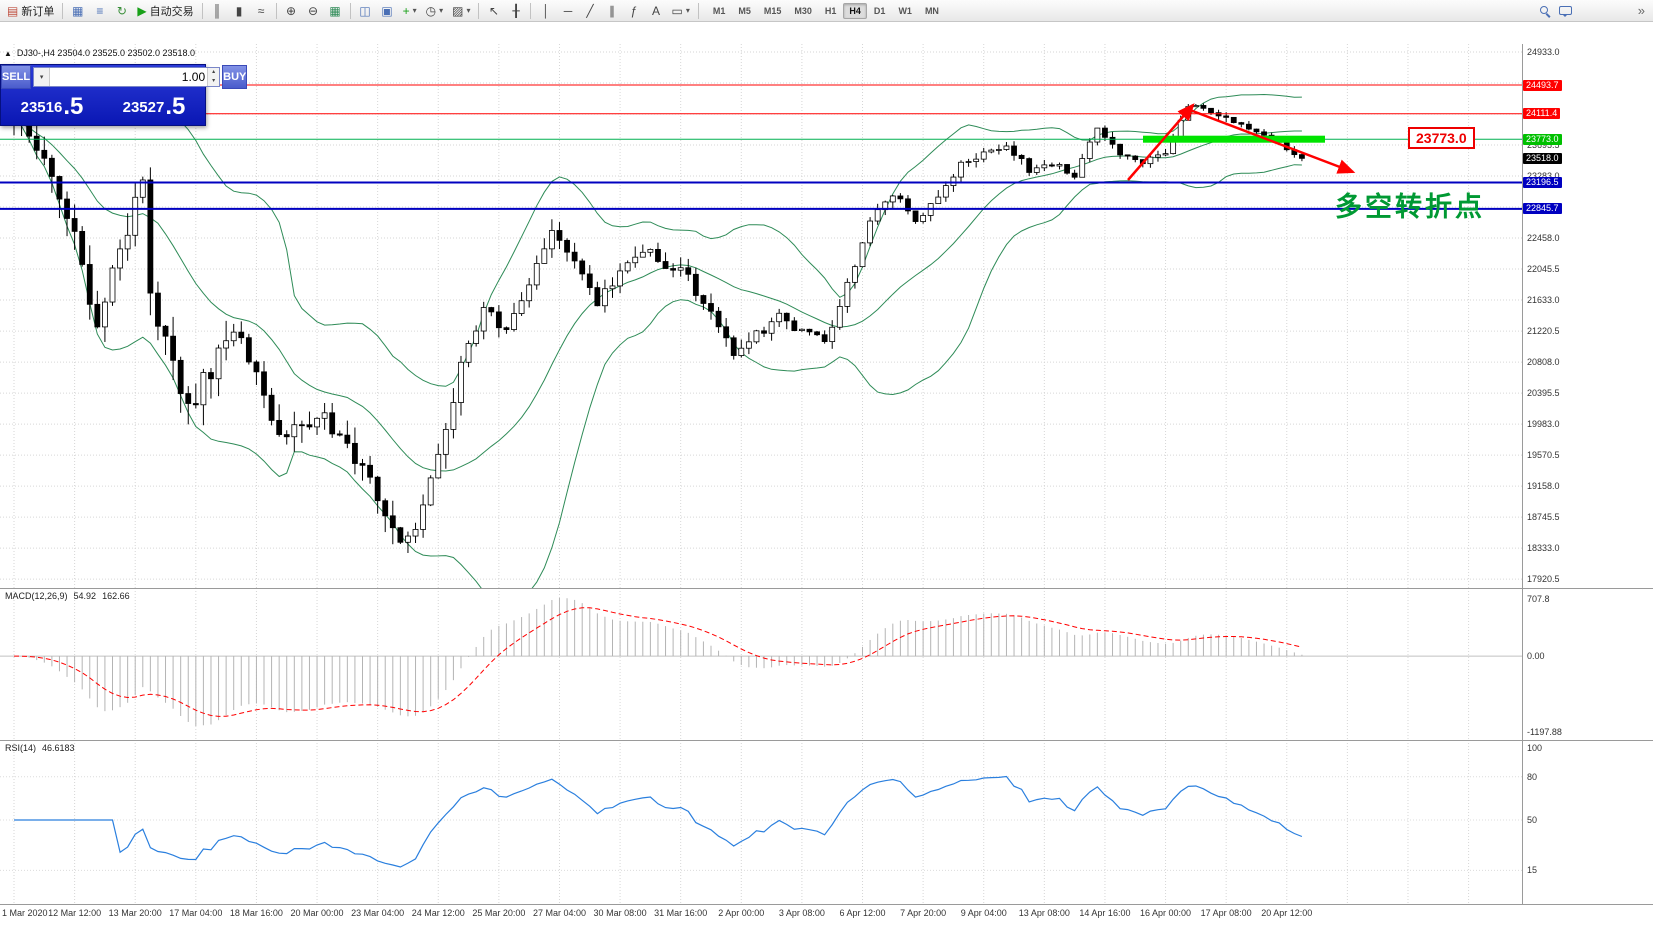 The width and height of the screenshot is (1653, 947). What do you see at coordinates (196, 913) in the screenshot?
I see `time-axis-label: 17 Mar 04:00` at bounding box center [196, 913].